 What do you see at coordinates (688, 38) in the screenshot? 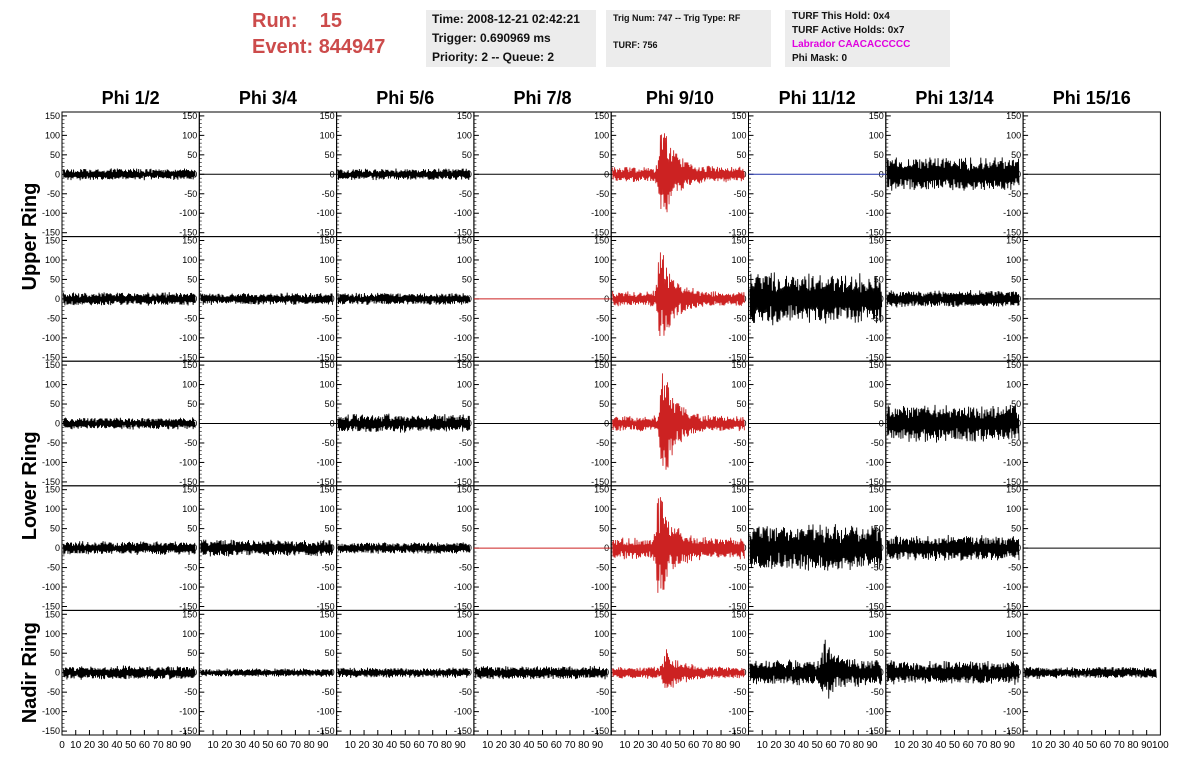
I see `trig-info-box: Trig Num: 747 -- Trig Type: RF TURF: 756` at bounding box center [688, 38].